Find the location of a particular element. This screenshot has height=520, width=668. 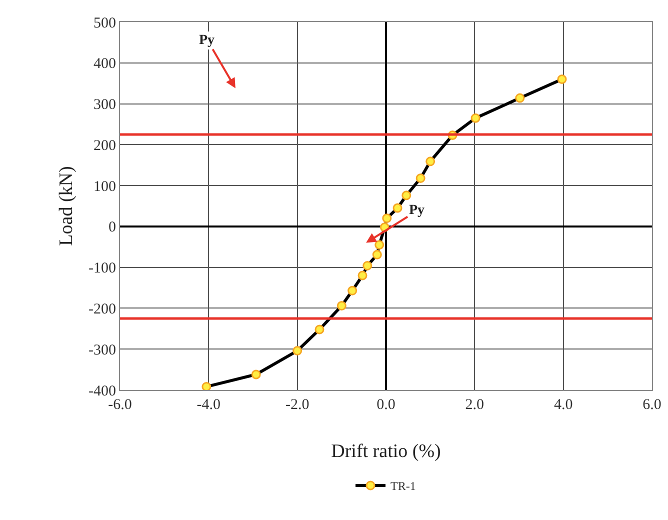

y-tick-label: 100 is located at coordinates (105, 186).